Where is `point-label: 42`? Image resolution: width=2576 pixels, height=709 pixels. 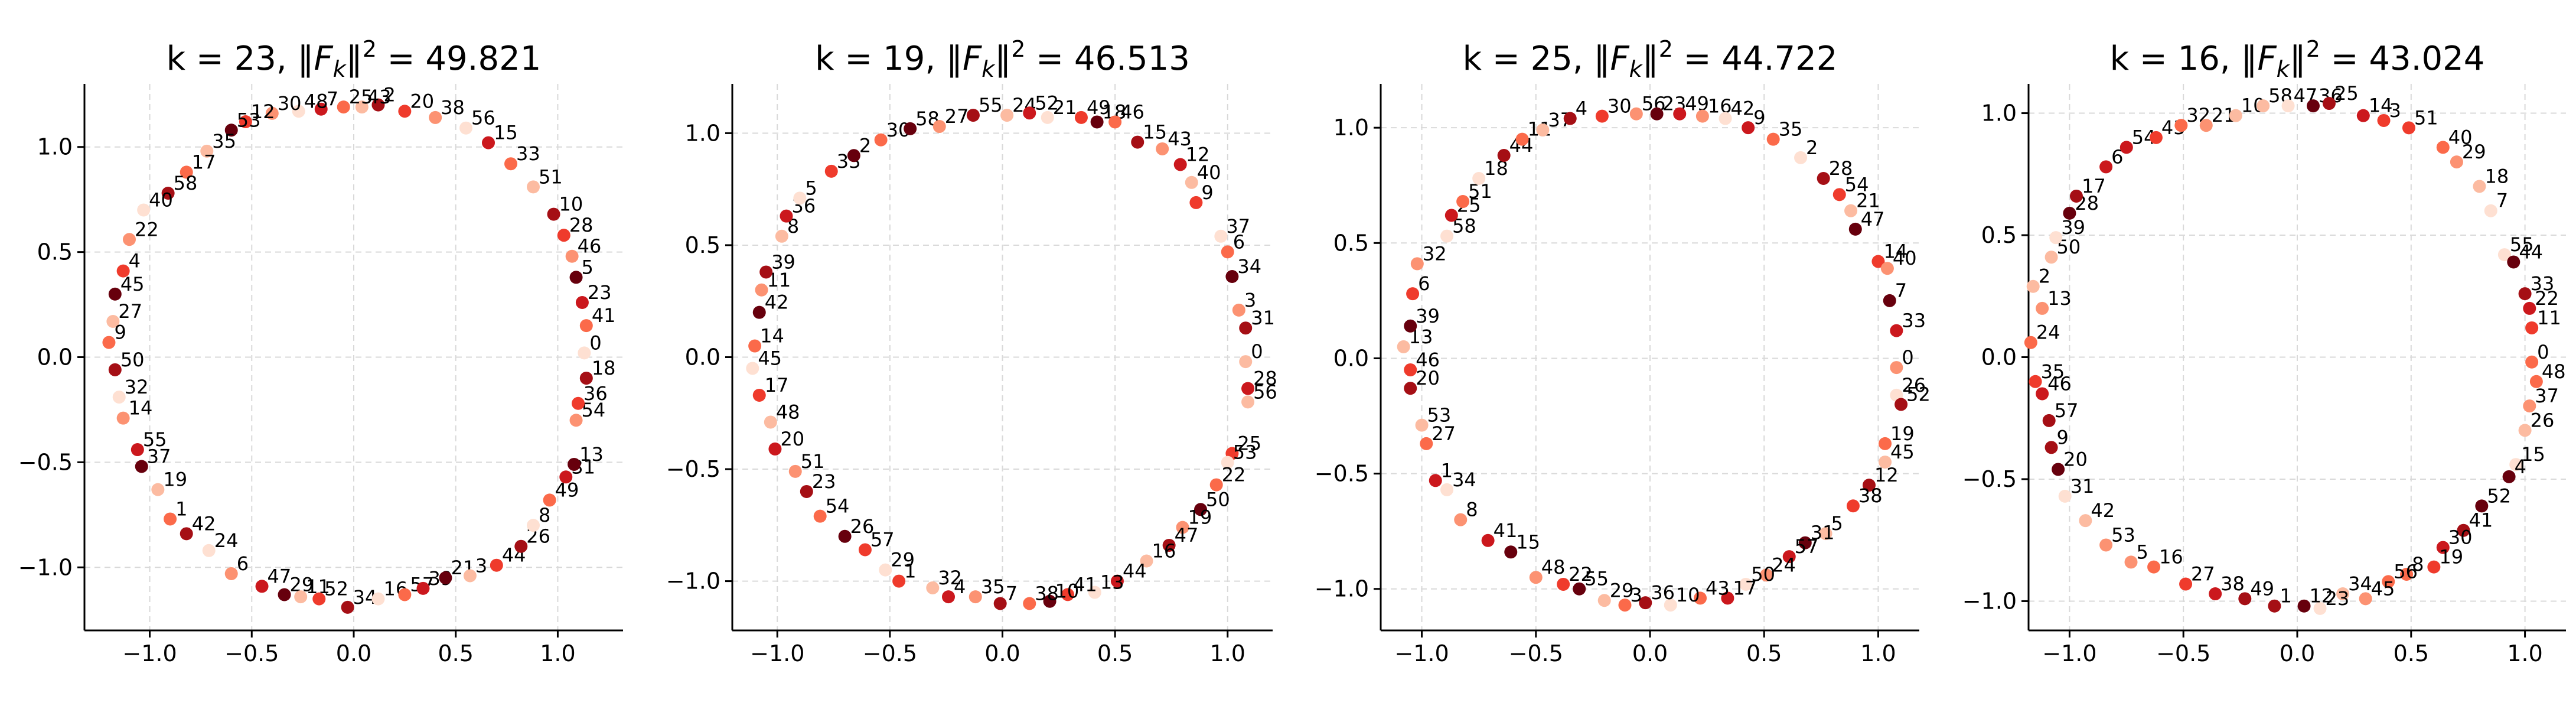
point-label: 42 is located at coordinates (2103, 510).